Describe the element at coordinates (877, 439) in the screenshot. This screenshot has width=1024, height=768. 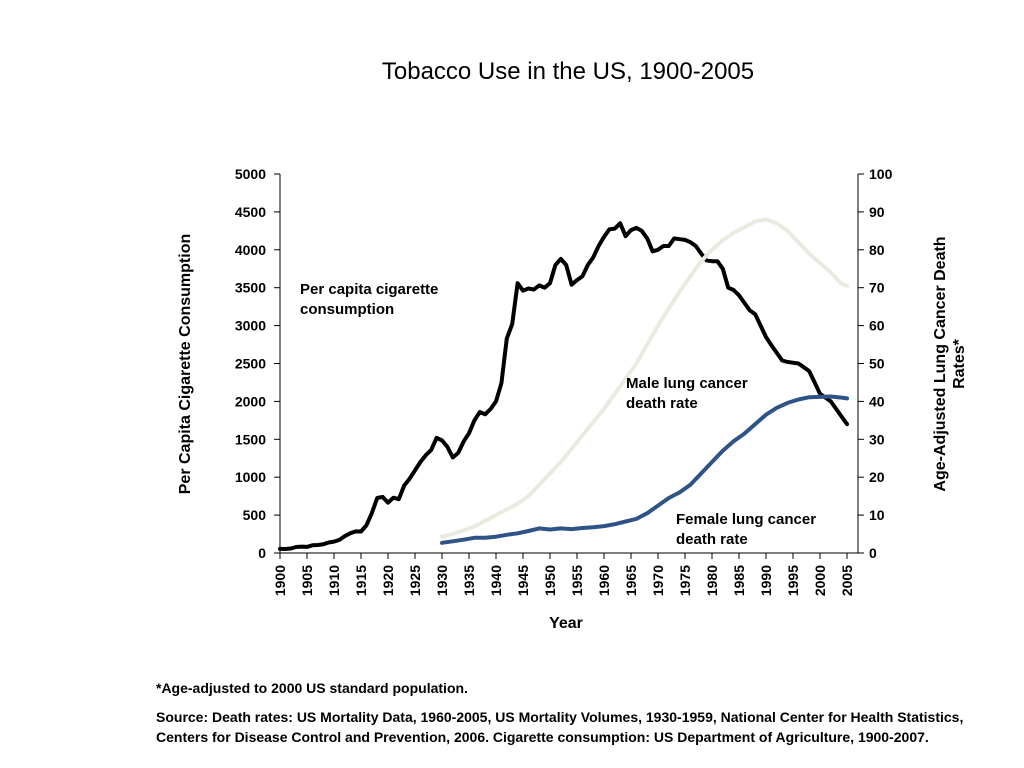
I see `y-right-tick-label: 30` at that location.